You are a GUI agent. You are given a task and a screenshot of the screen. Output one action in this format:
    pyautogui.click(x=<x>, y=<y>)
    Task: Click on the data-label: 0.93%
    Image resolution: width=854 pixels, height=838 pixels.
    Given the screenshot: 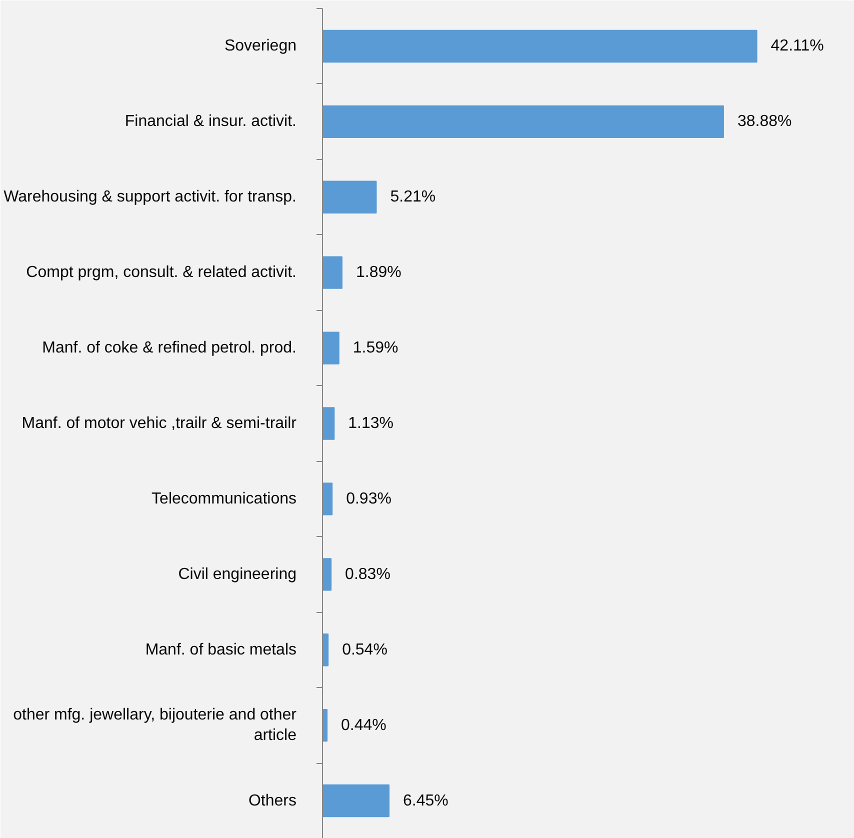 What is the action you would take?
    pyautogui.click(x=369, y=499)
    